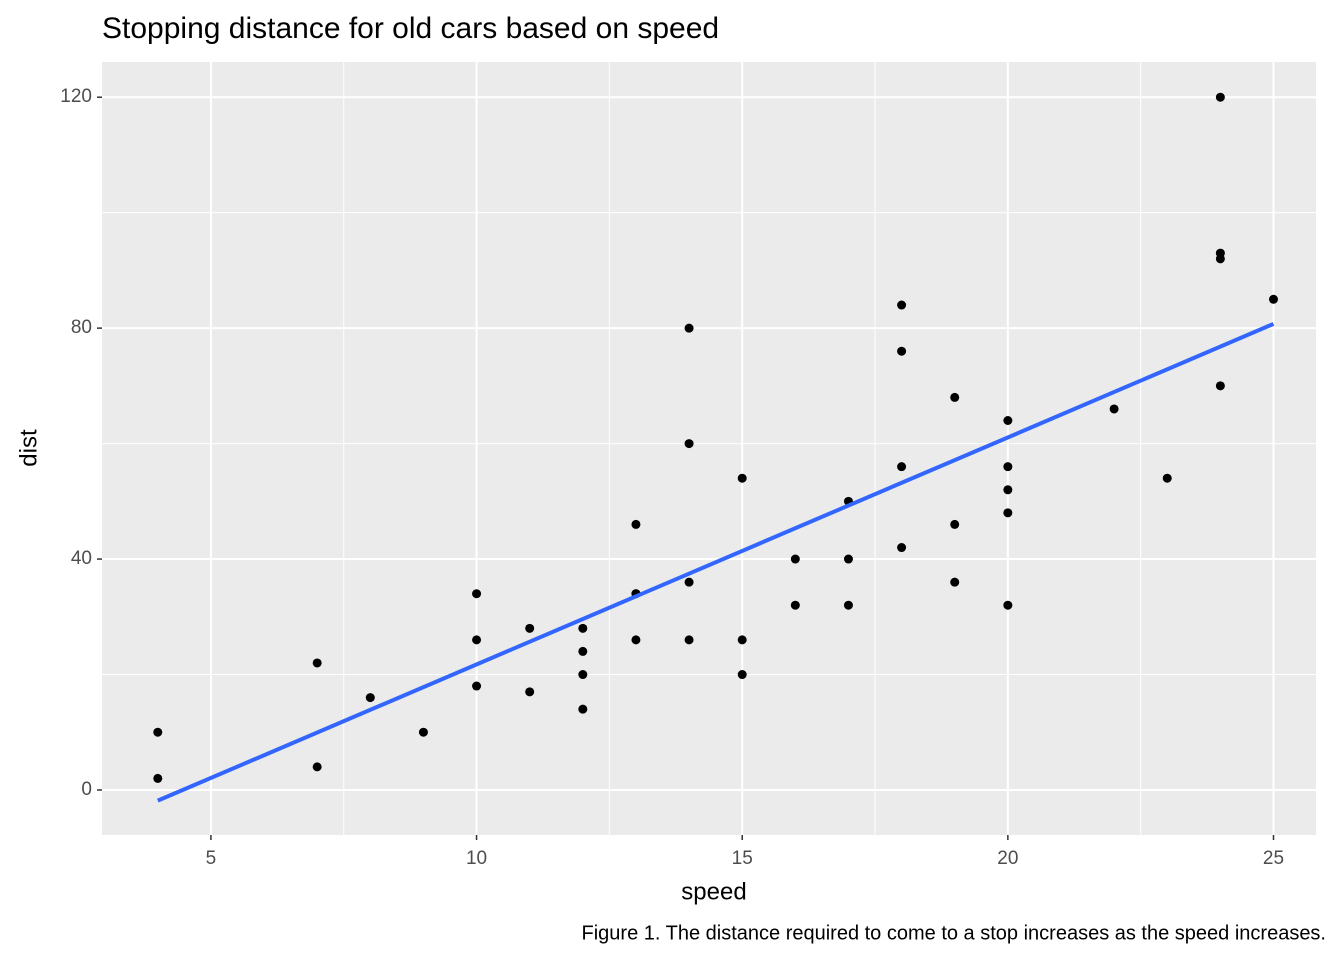  I want to click on x-tick-label: 15, so click(742, 858).